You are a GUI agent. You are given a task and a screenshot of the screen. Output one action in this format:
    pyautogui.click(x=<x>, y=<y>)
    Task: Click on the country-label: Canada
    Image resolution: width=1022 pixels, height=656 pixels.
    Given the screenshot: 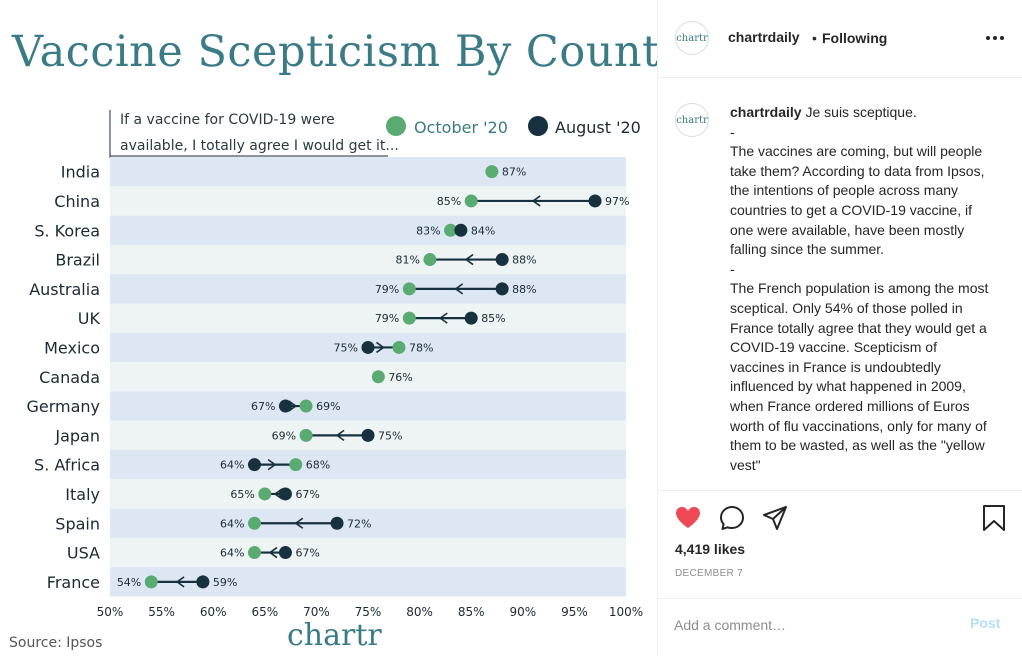 What is the action you would take?
    pyautogui.click(x=69, y=377)
    